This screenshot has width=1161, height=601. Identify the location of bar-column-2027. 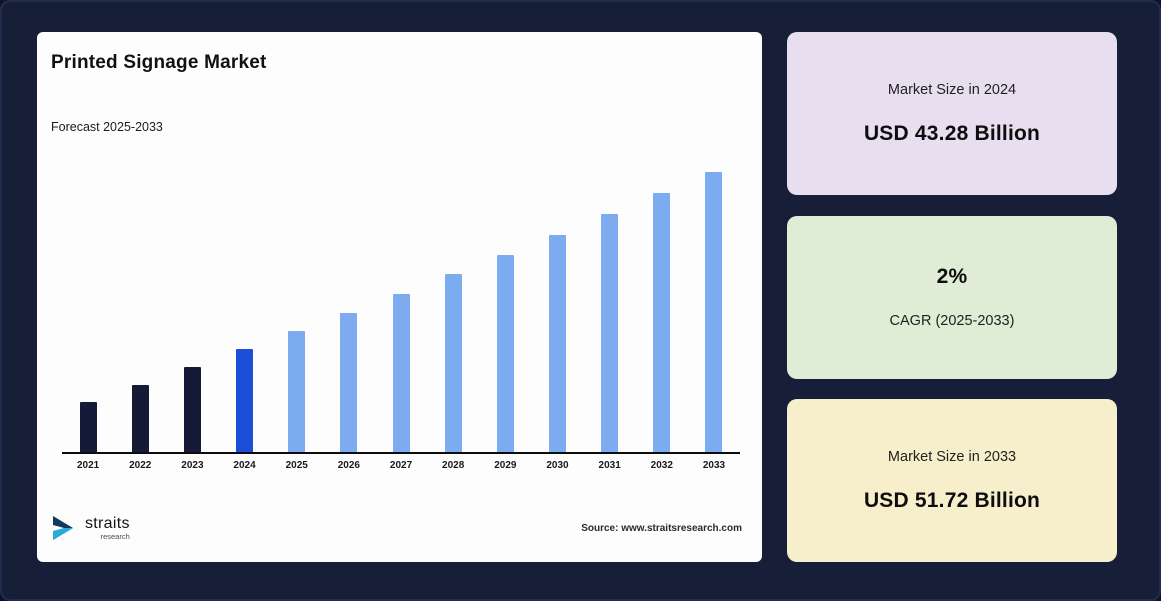
(401, 373).